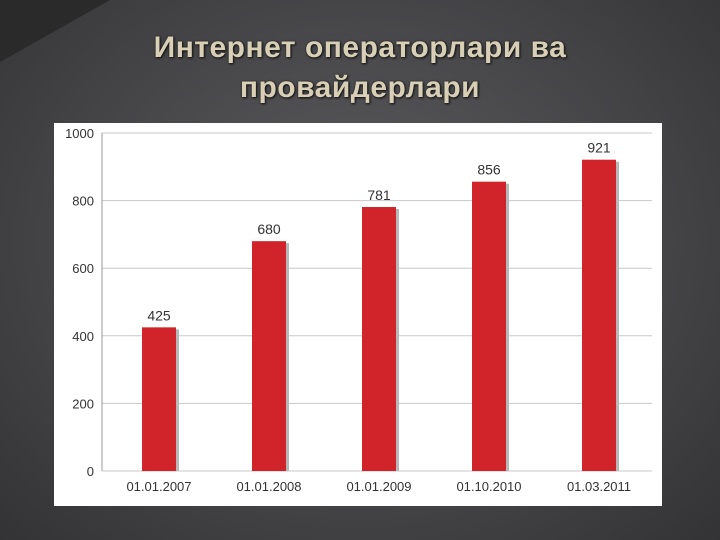  I want to click on x-tick-label: 01.01.2007, so click(158, 486).